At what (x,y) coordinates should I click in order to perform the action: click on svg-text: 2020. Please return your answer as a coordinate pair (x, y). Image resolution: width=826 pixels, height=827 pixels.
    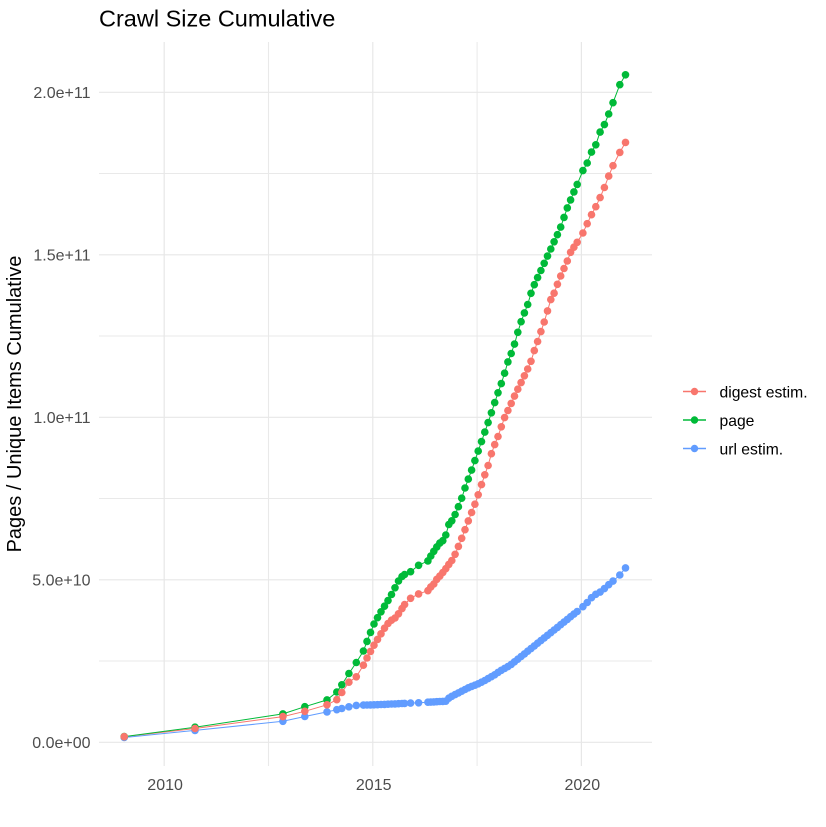
    Looking at the image, I should click on (583, 785).